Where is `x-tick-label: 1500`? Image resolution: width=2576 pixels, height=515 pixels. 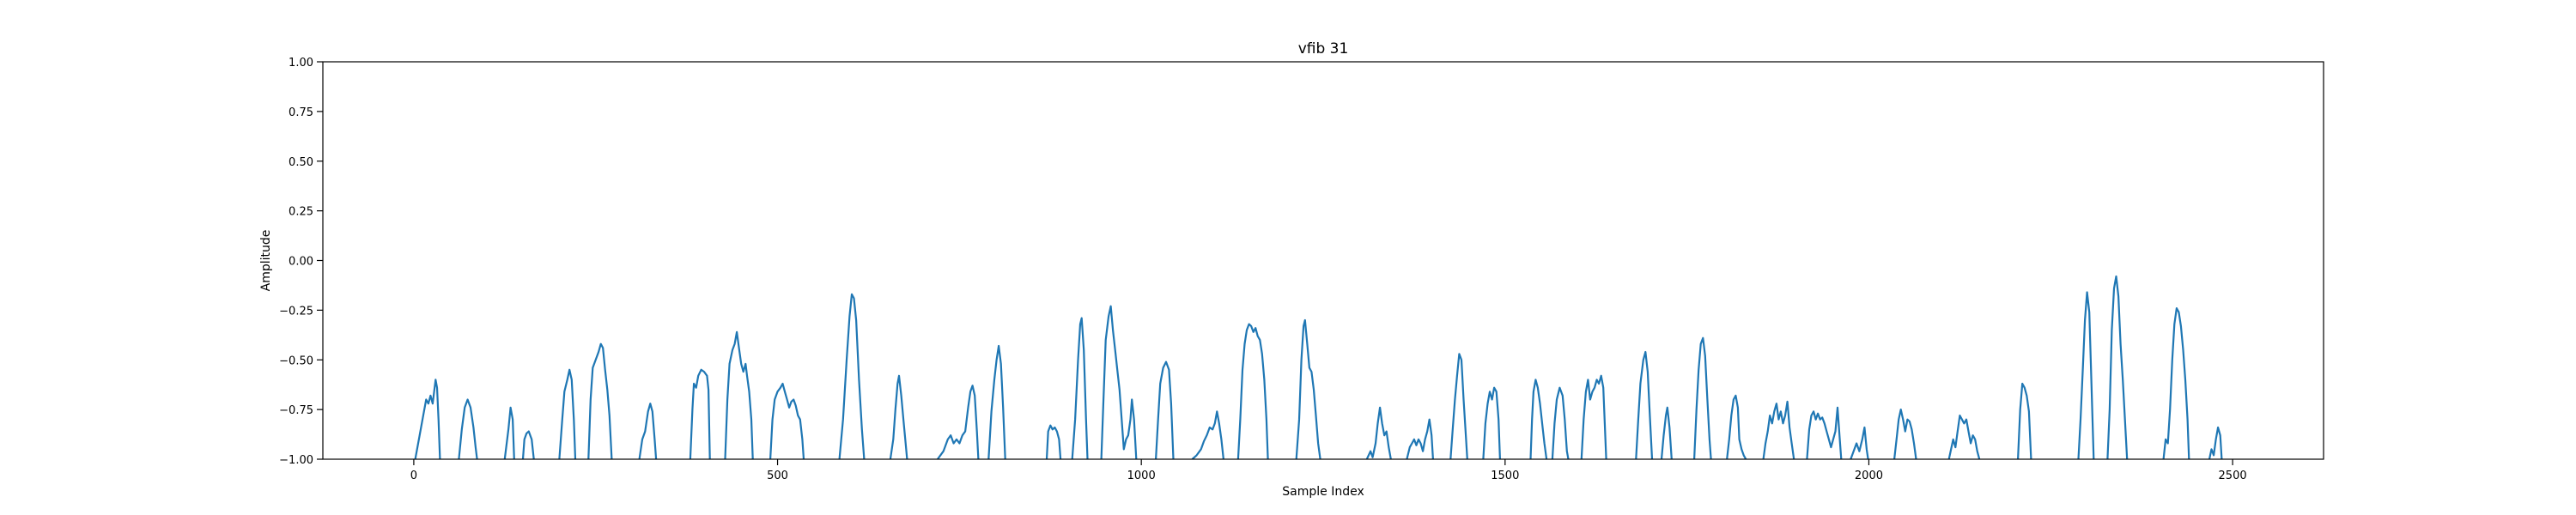
x-tick-label: 1500 is located at coordinates (1505, 476).